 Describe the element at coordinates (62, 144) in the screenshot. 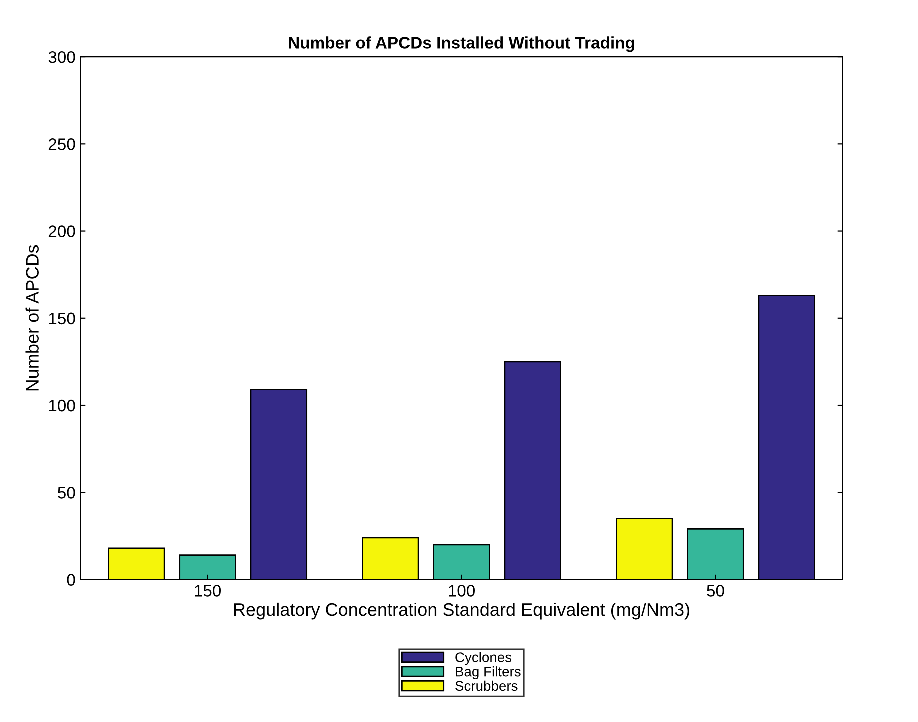

I see `y-tick-label: 250` at that location.